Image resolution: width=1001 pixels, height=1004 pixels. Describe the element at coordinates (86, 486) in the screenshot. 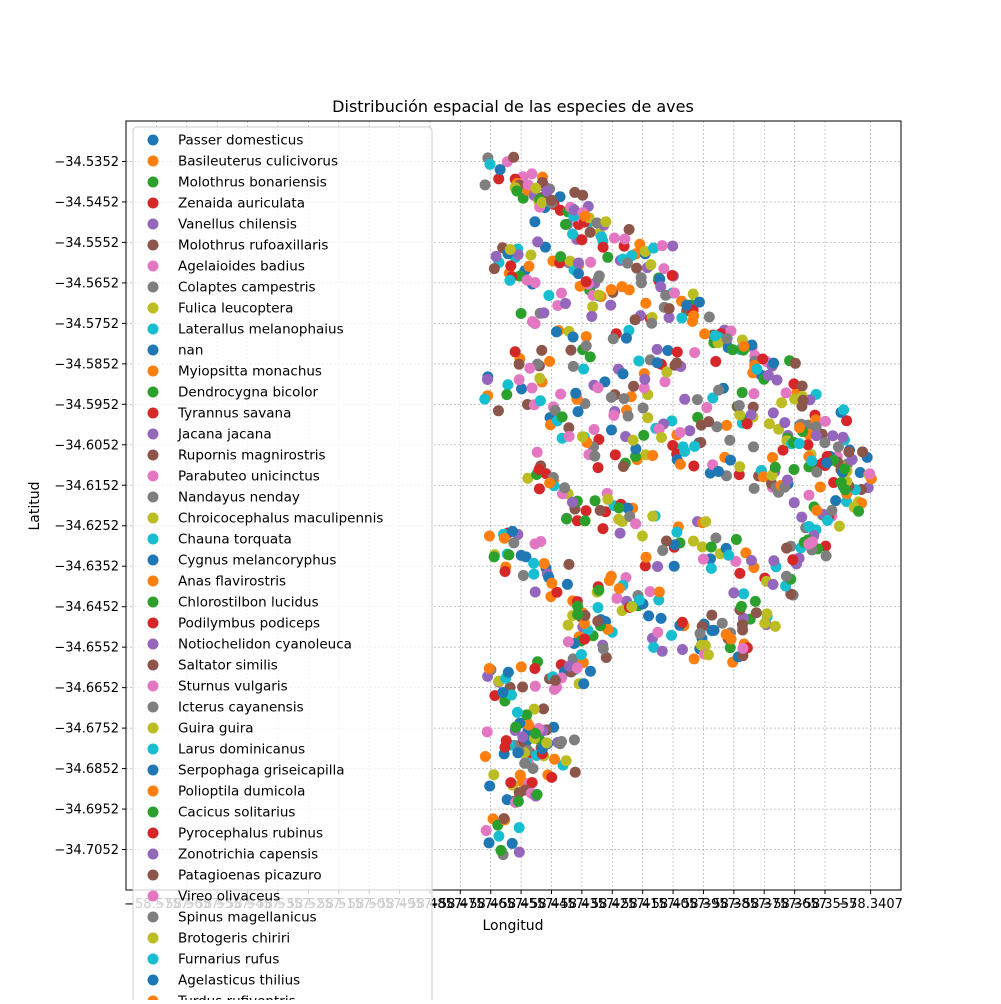

I see `y-tick-label: −34.6152` at that location.